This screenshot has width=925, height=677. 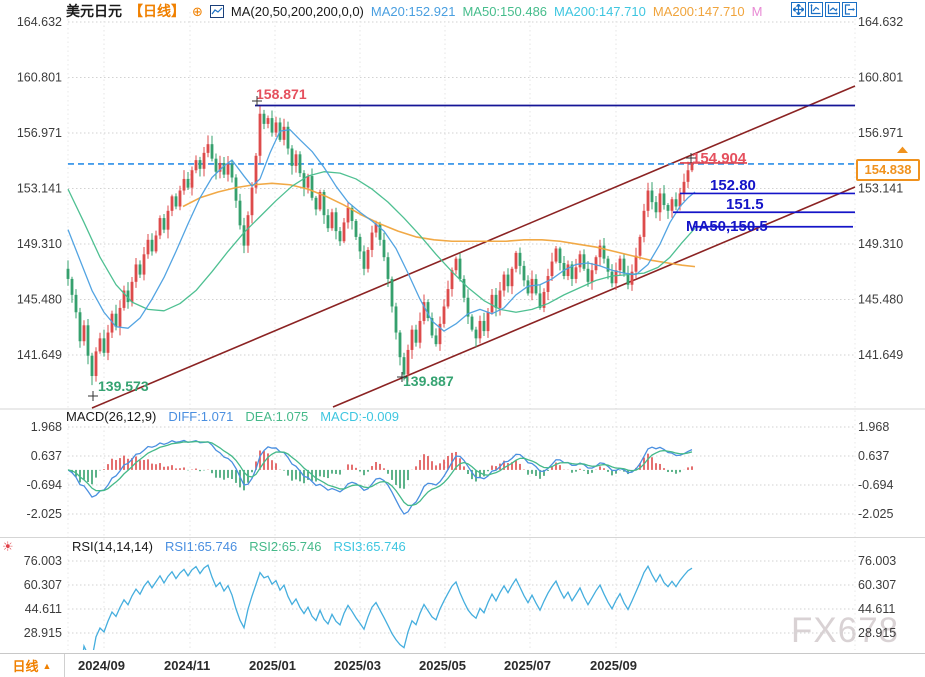 What do you see at coordinates (8, 546) in the screenshot?
I see `settings-sun-icon: ☀` at bounding box center [8, 546].